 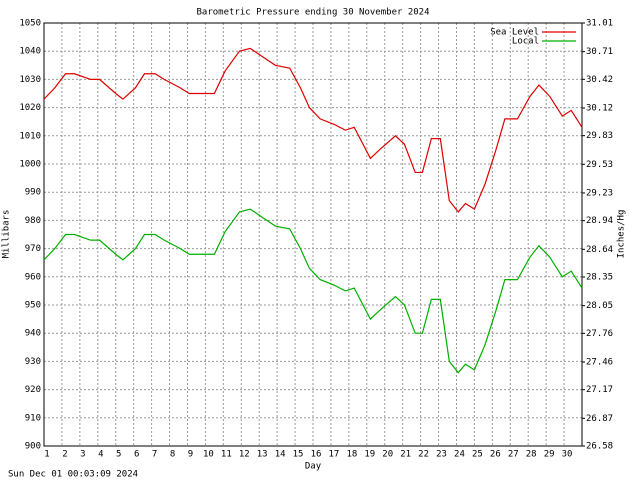 What do you see at coordinates (226, 455) in the screenshot?
I see `x-tick-label: 11` at bounding box center [226, 455].